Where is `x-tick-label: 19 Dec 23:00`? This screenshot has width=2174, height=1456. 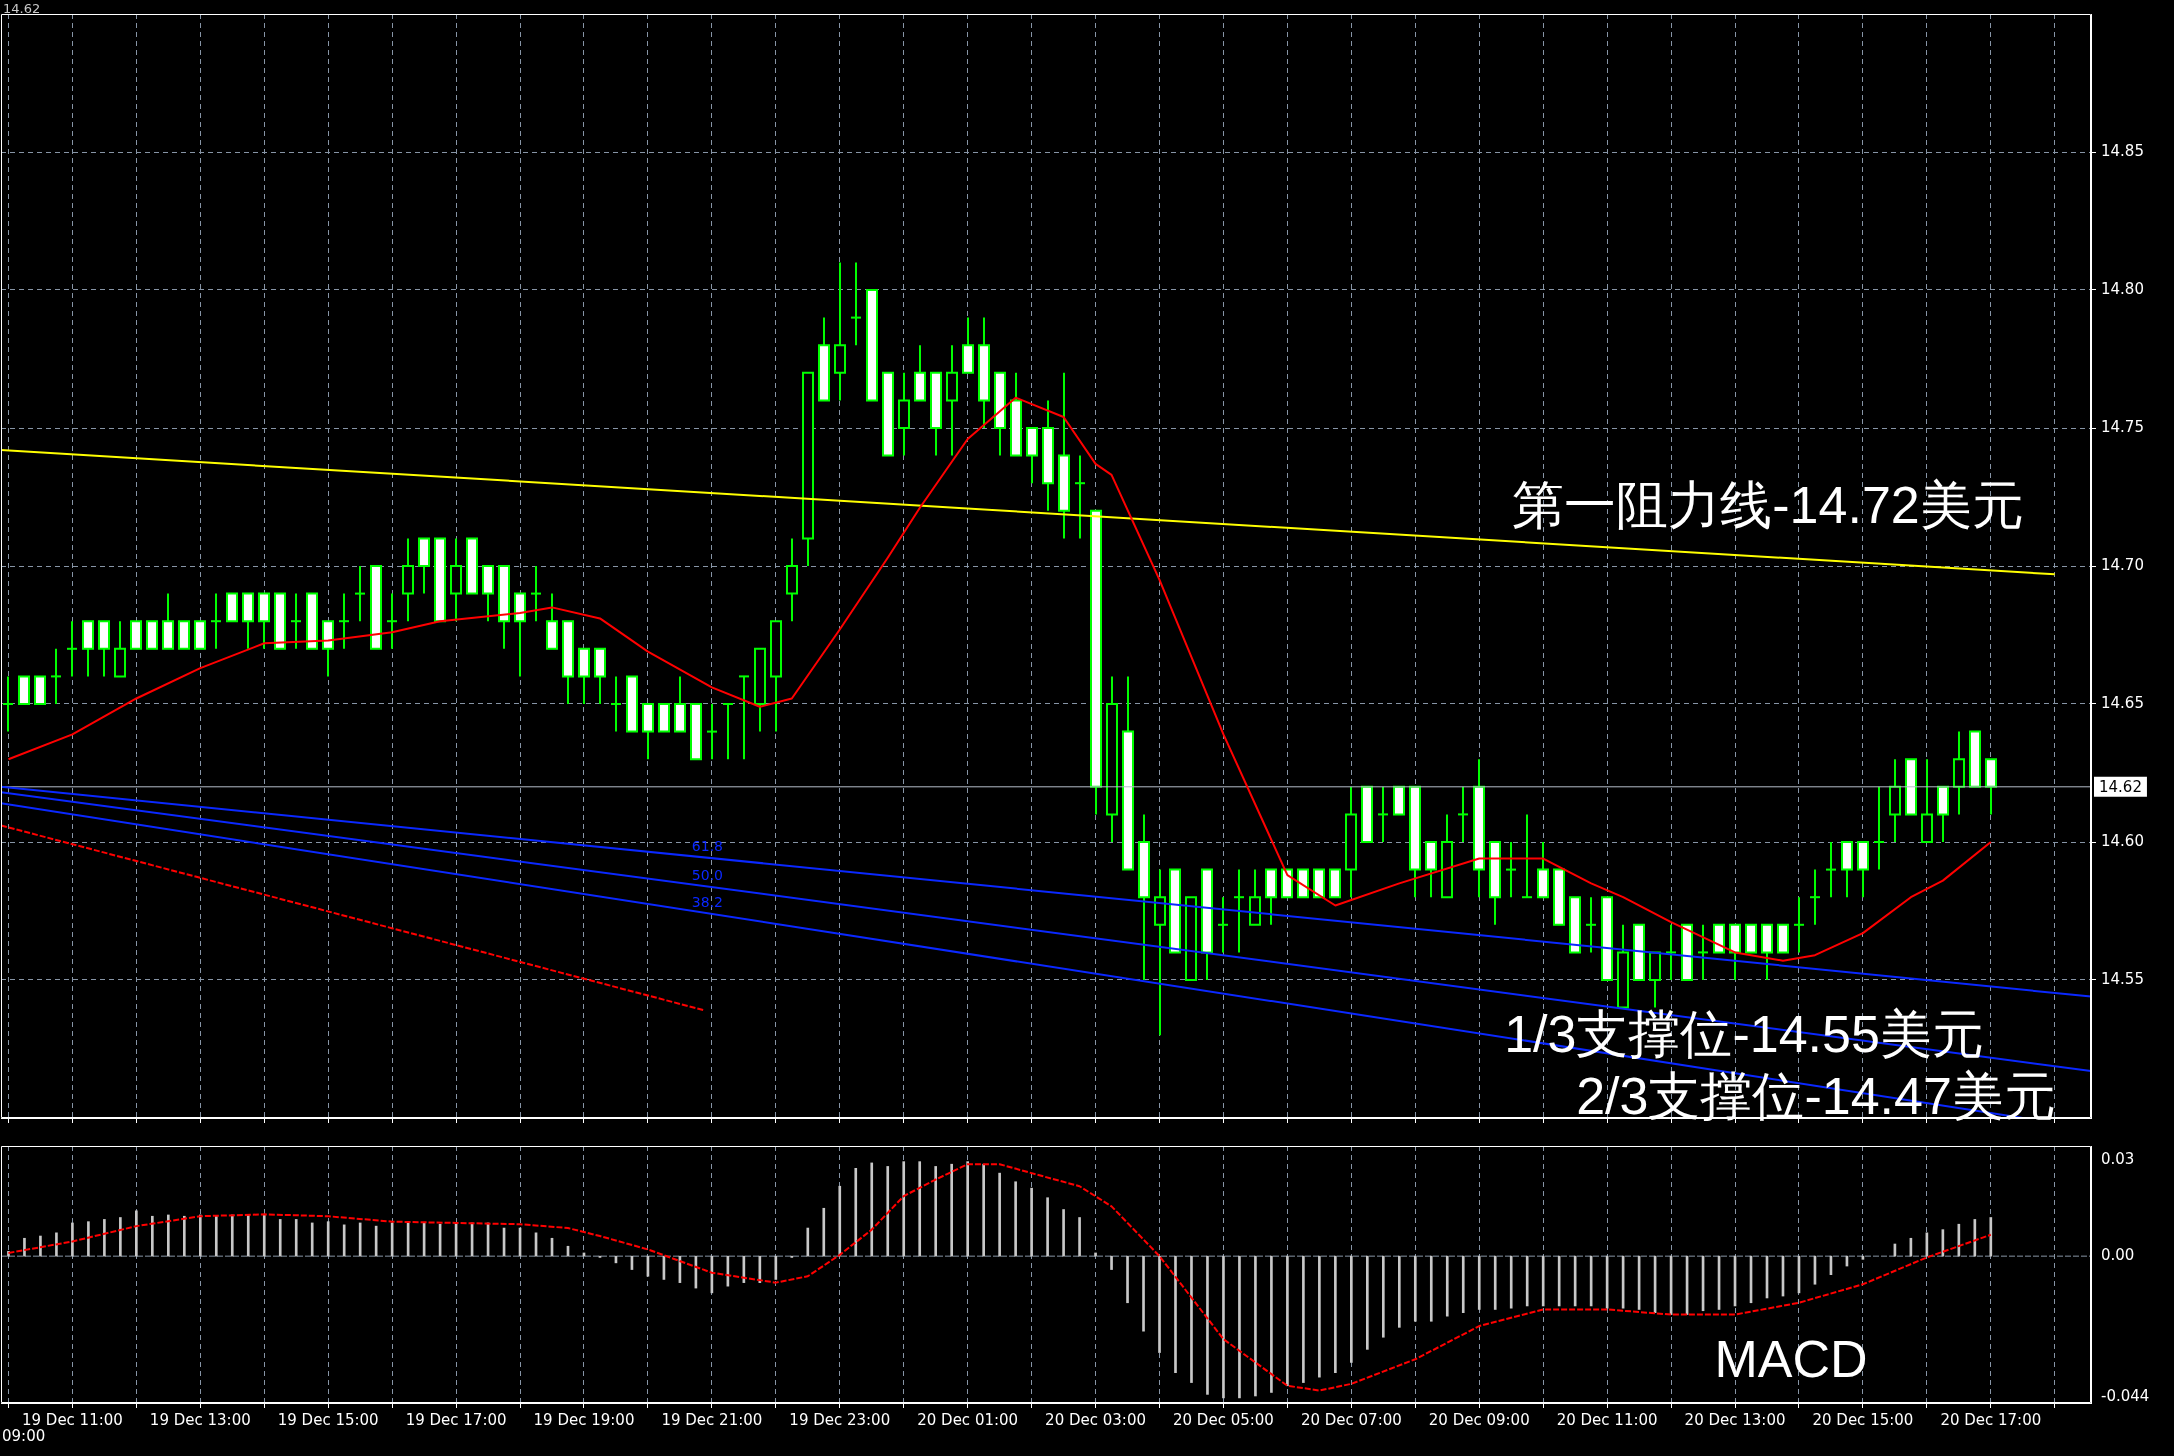
x-tick-label: 19 Dec 23:00 is located at coordinates (840, 1419).